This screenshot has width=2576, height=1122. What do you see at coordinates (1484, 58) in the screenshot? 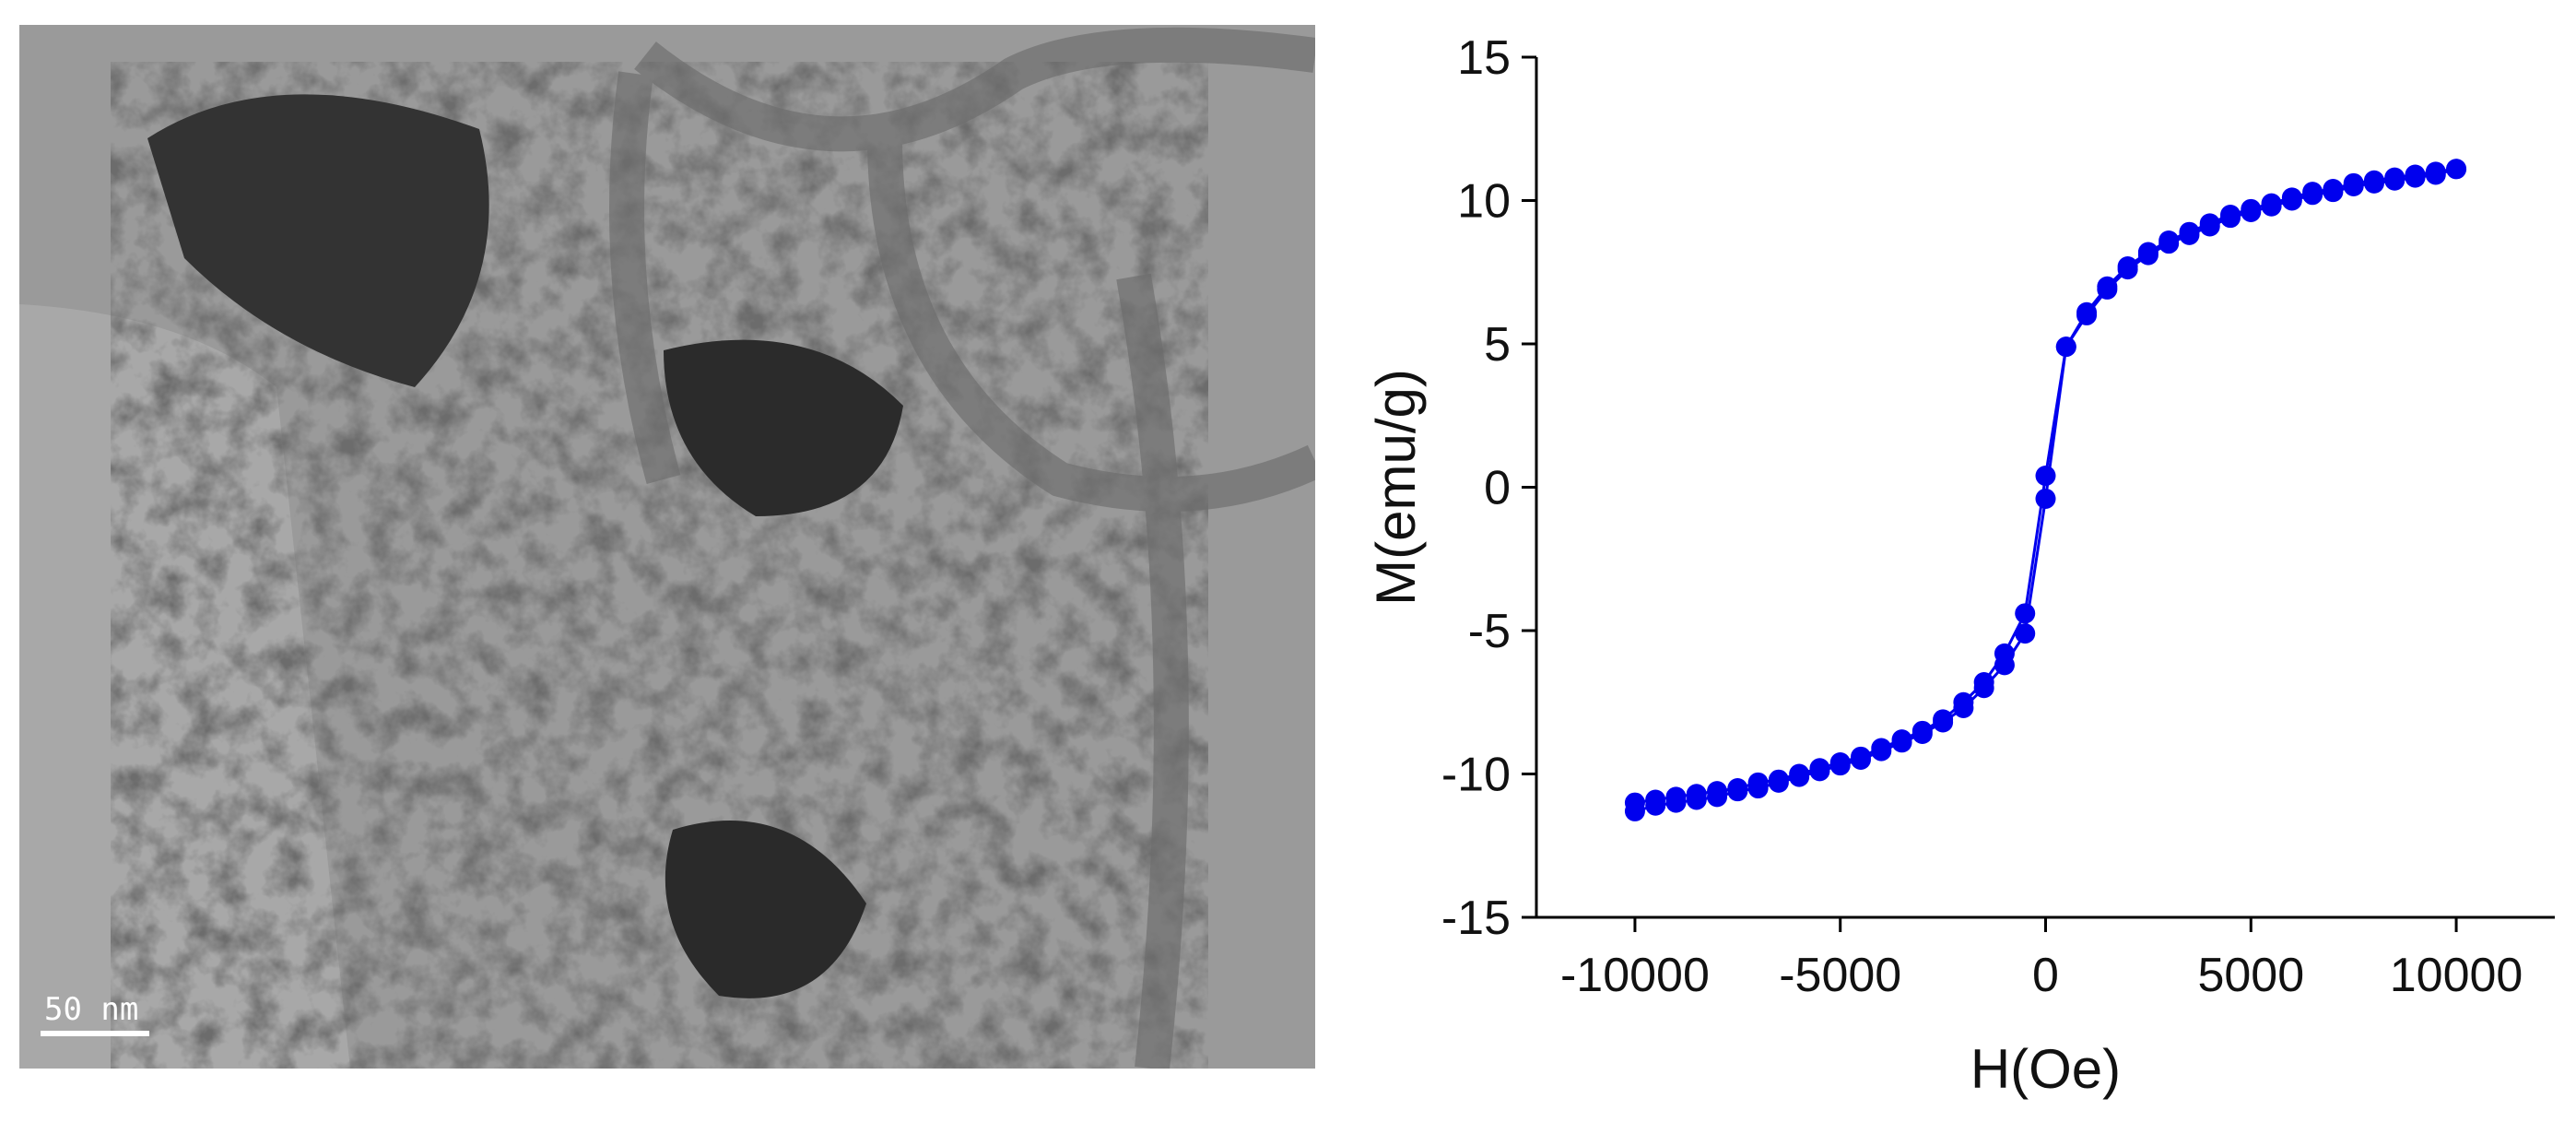
I see `y-tick-label: 15` at bounding box center [1484, 58].